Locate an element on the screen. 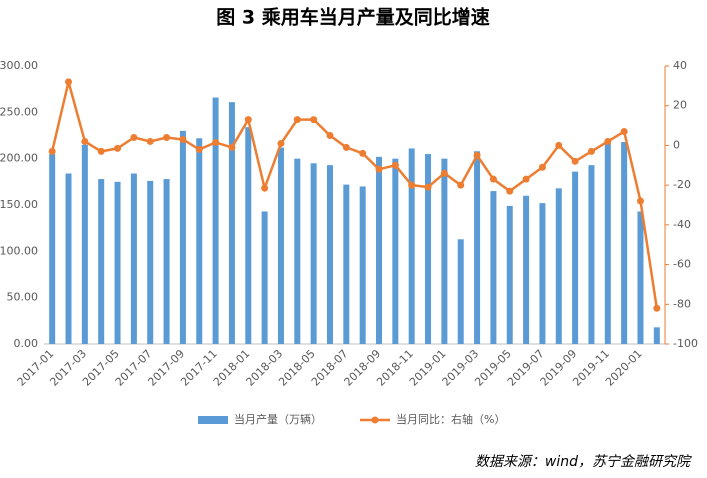 This screenshot has height=478, width=707. y-tick-label: 300.00 is located at coordinates (19, 65).